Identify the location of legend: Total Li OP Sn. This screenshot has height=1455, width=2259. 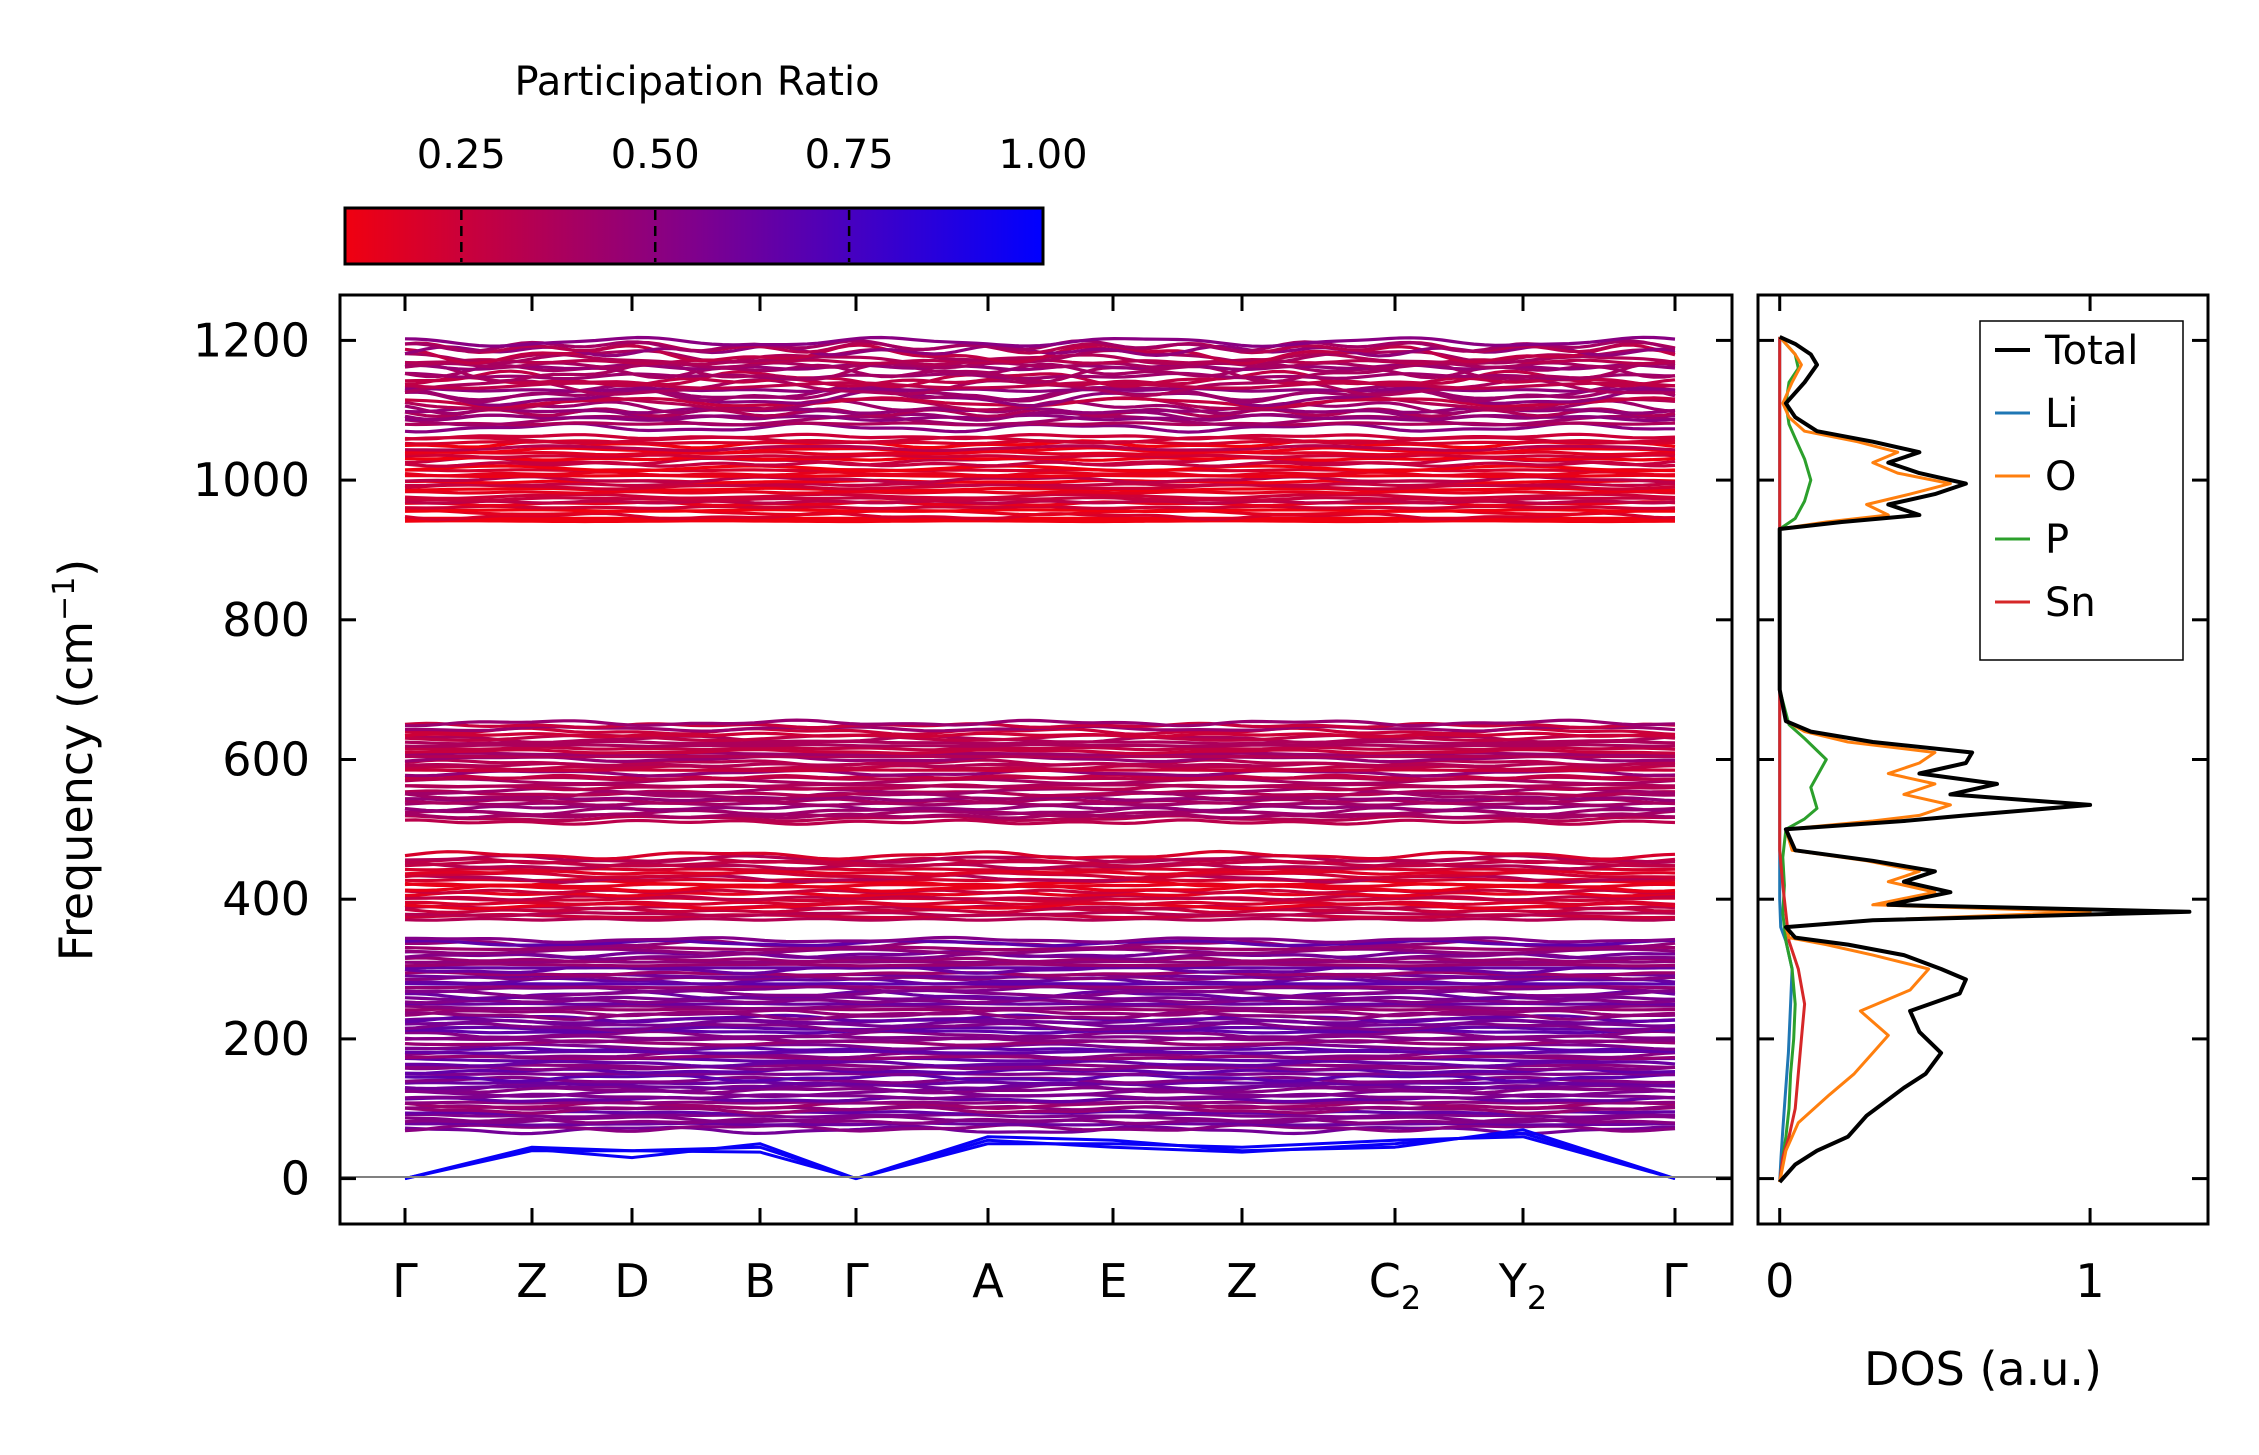
(2081, 490).